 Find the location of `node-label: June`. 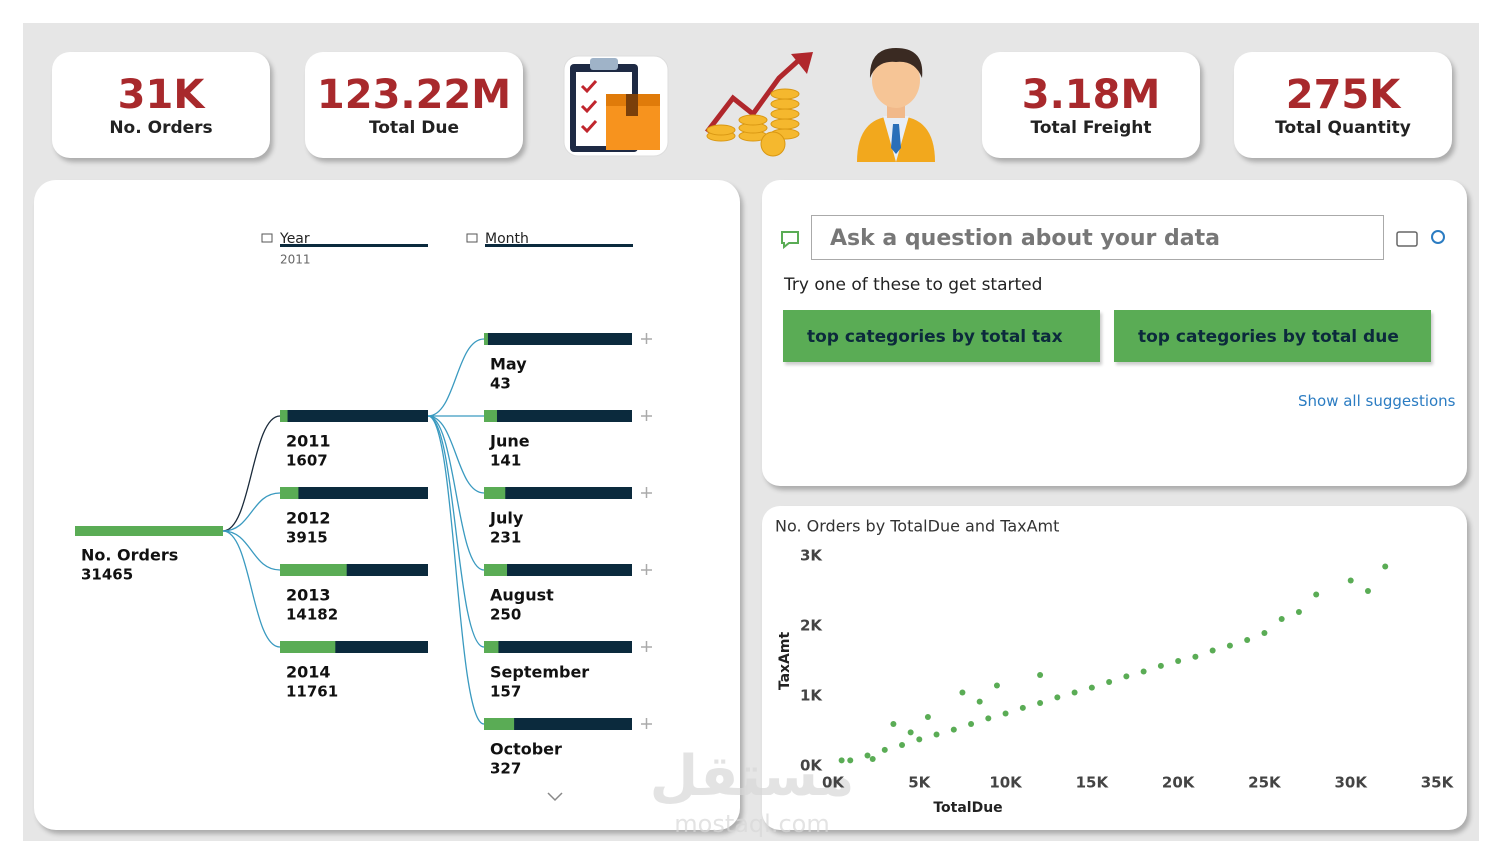

node-label: June is located at coordinates (509, 441).